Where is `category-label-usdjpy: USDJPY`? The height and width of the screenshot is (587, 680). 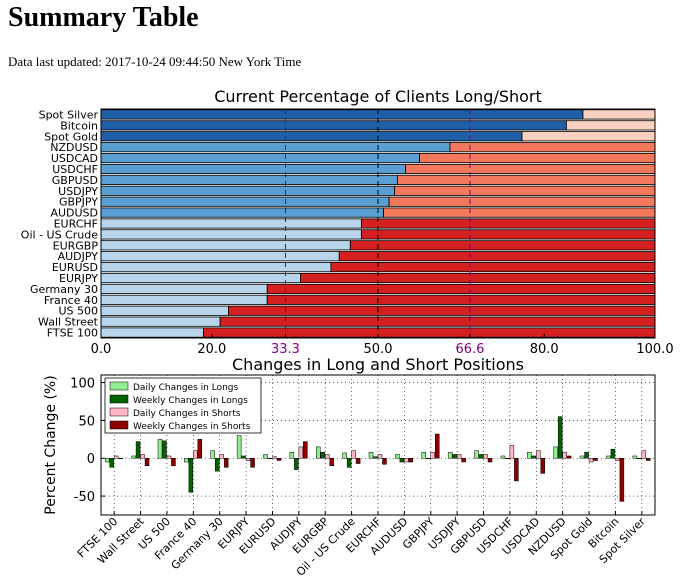 category-label-usdjpy: USDJPY is located at coordinates (78, 191).